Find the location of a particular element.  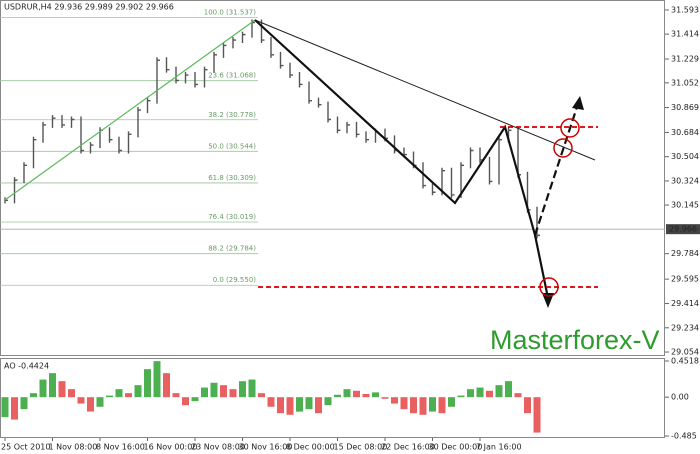

x-tick-label: 30 Nov 16:00 is located at coordinates (266, 447).